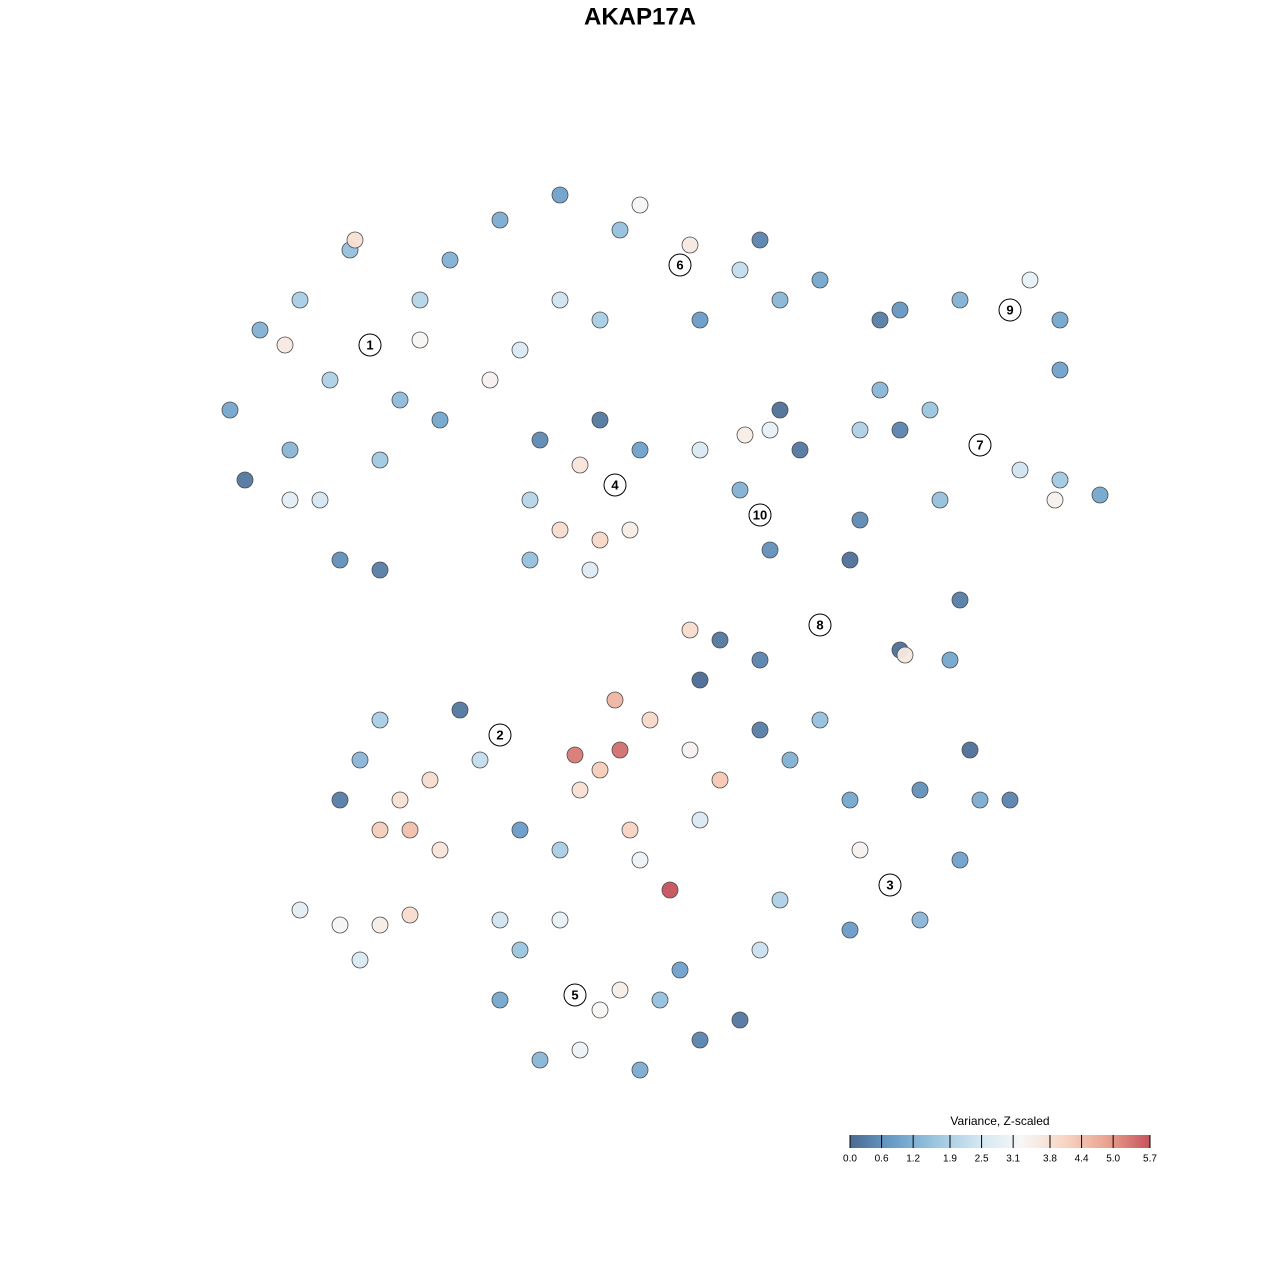 Image resolution: width=1280 pixels, height=1285 pixels. What do you see at coordinates (1000, 1141) in the screenshot?
I see `colorbar` at bounding box center [1000, 1141].